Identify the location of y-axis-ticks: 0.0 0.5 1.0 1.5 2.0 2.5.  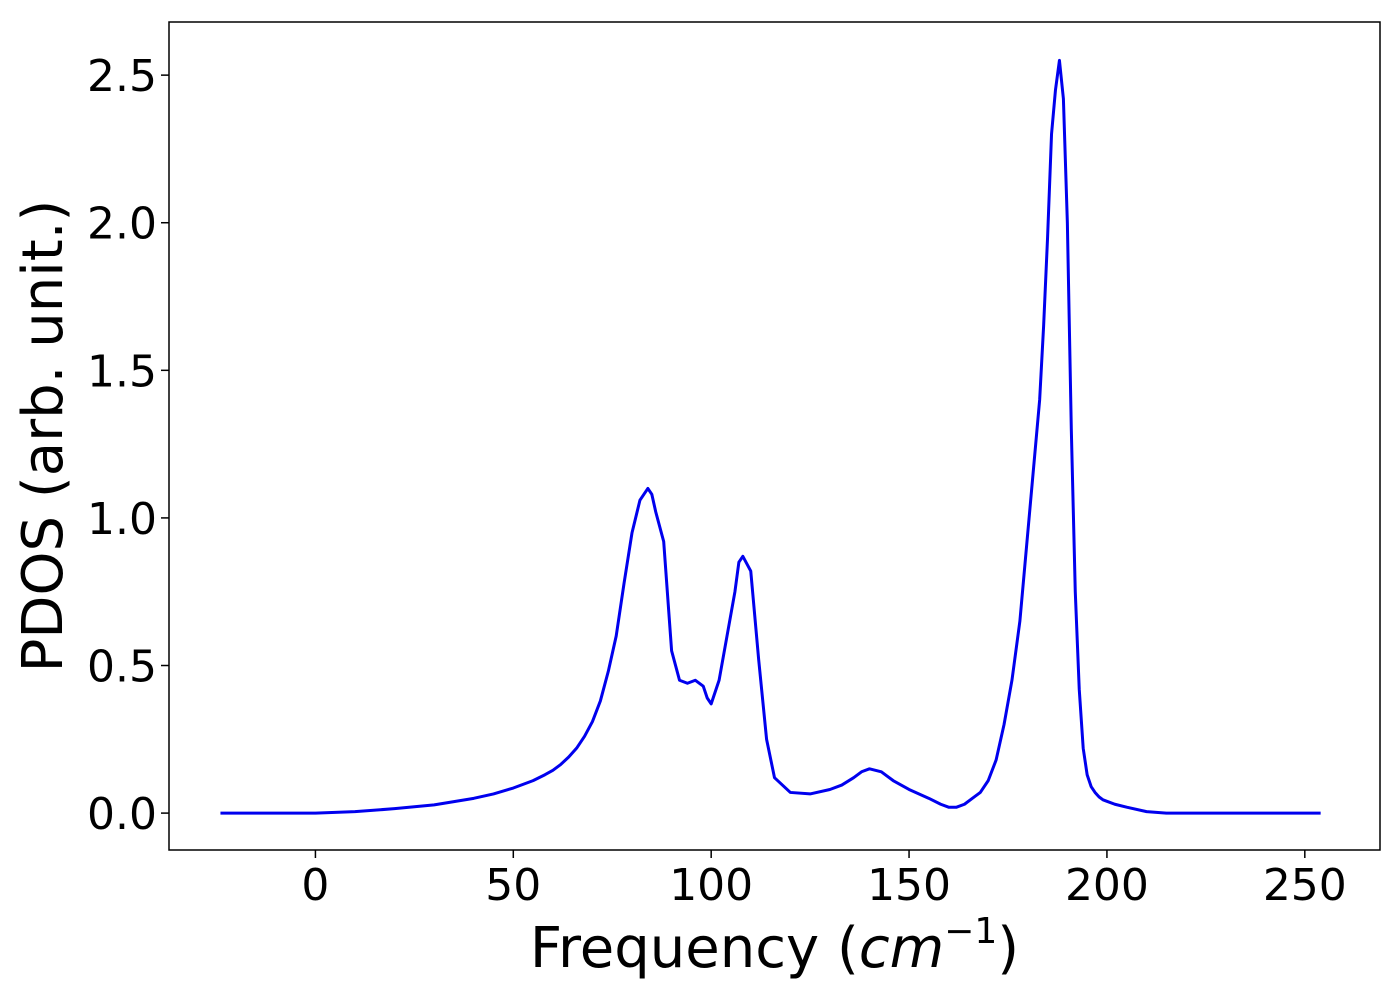
(128, 445).